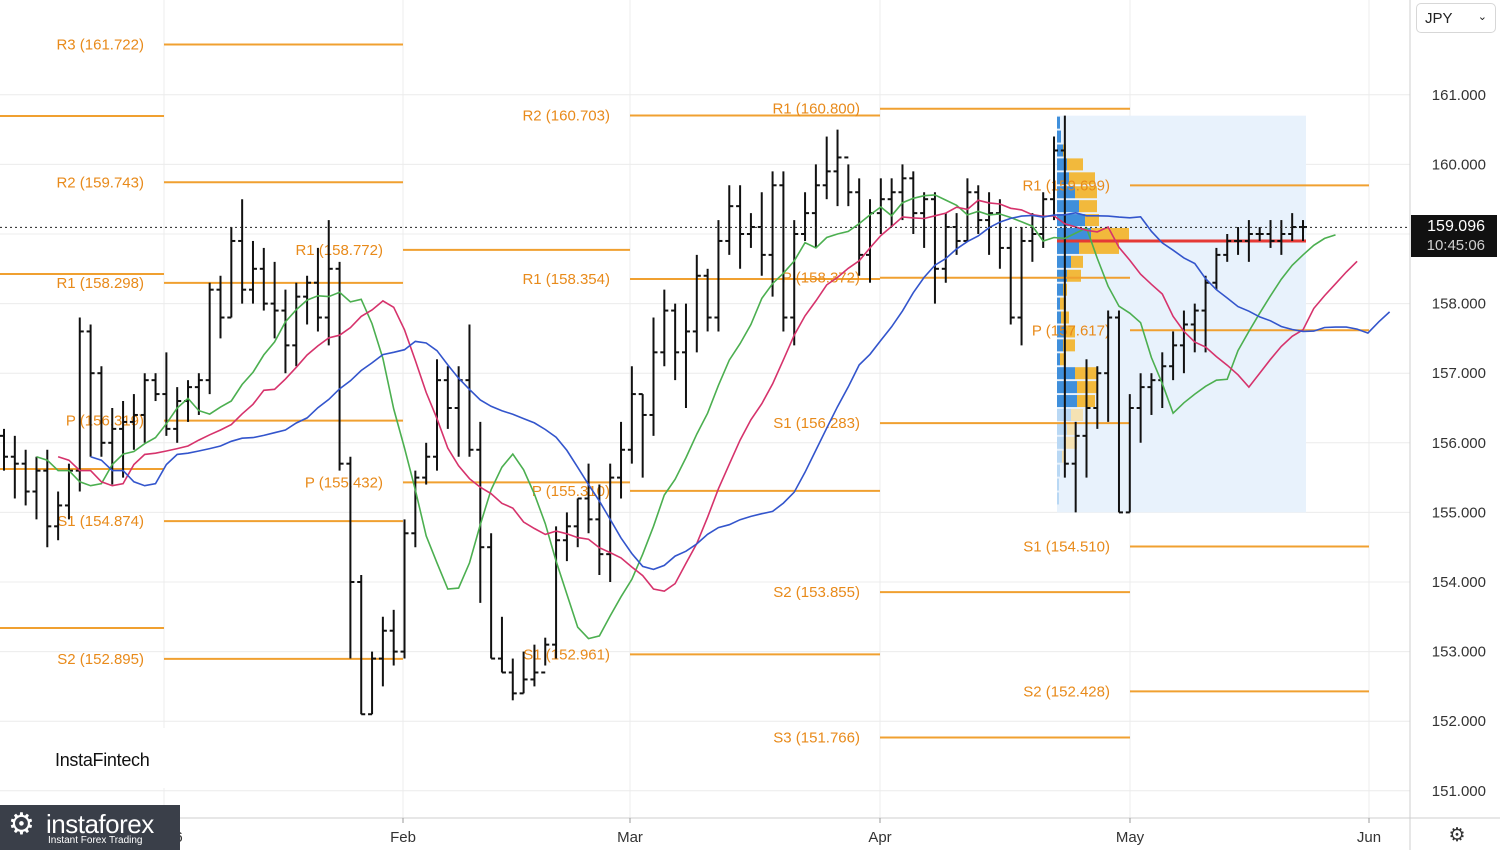 The height and width of the screenshot is (855, 1500). I want to click on pivot-label: P (157.617), so click(1071, 330).